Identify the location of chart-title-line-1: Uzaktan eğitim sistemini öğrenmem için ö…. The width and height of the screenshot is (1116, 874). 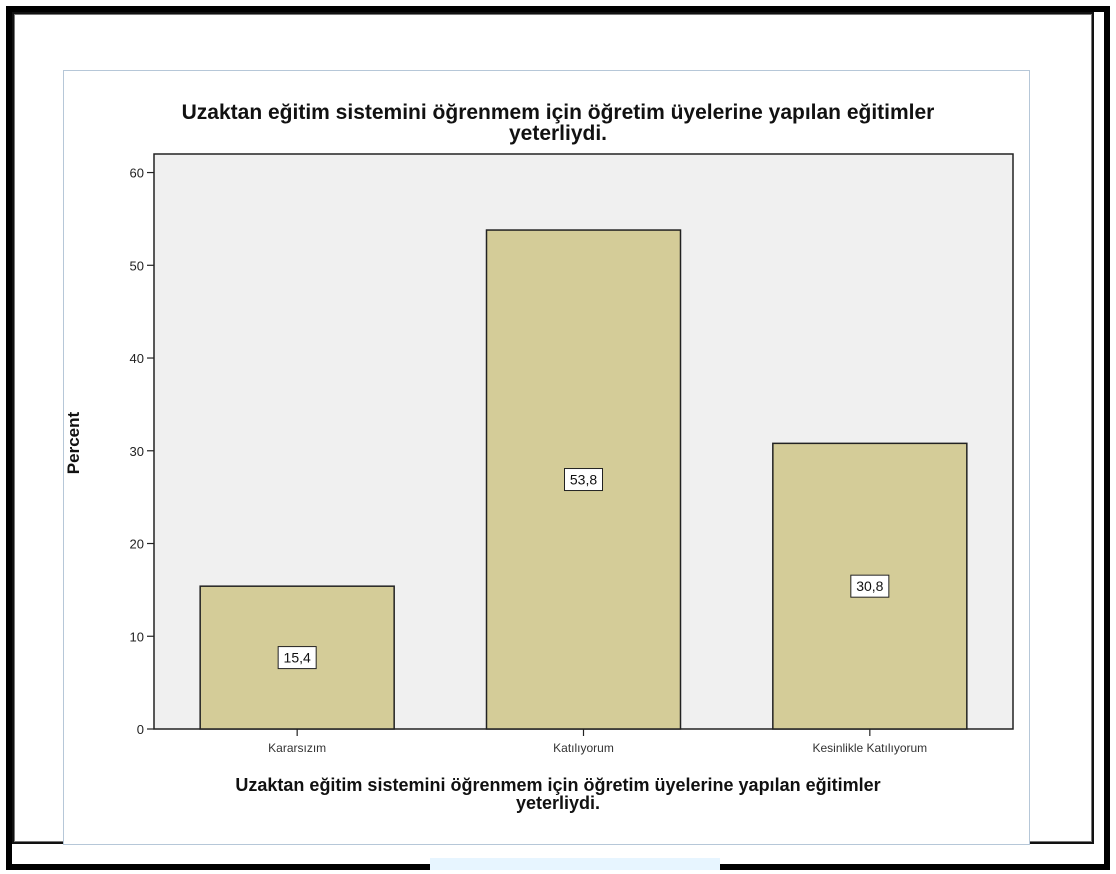
(558, 112).